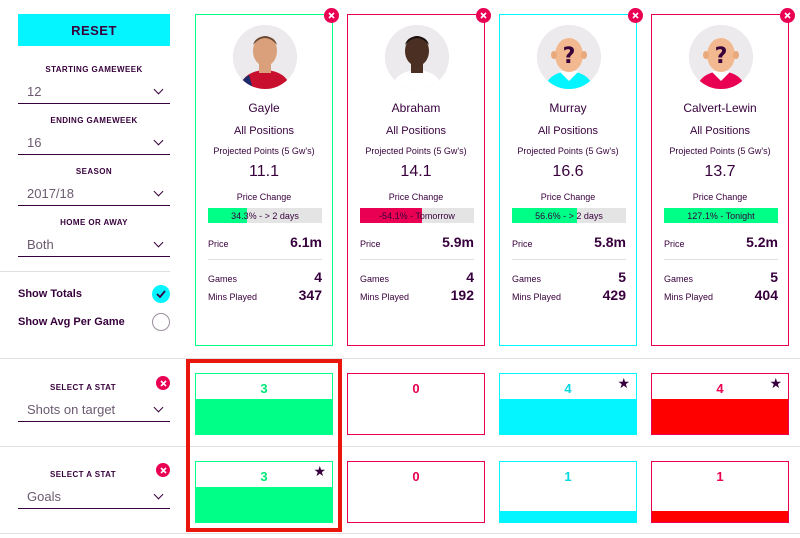  Describe the element at coordinates (569, 242) in the screenshot. I see `price-row: Price 5.8m` at that location.